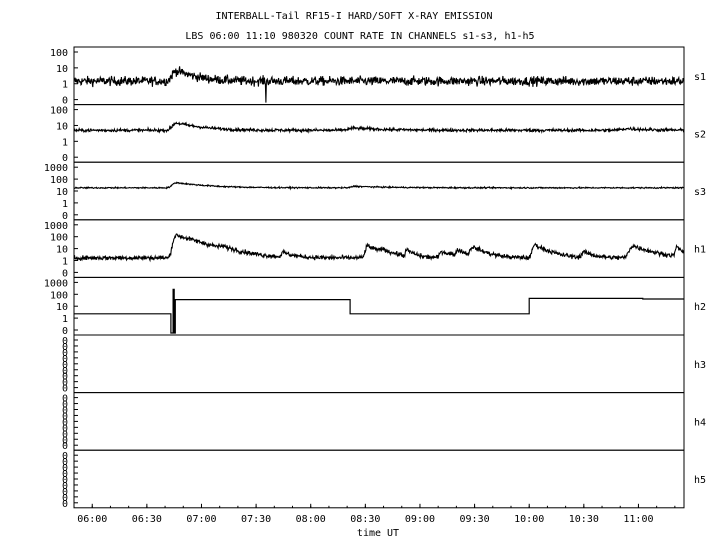 Image resolution: width=720 pixels, height=550 pixels. Describe the element at coordinates (700, 422) in the screenshot. I see `channel-label-h4: h4` at that location.